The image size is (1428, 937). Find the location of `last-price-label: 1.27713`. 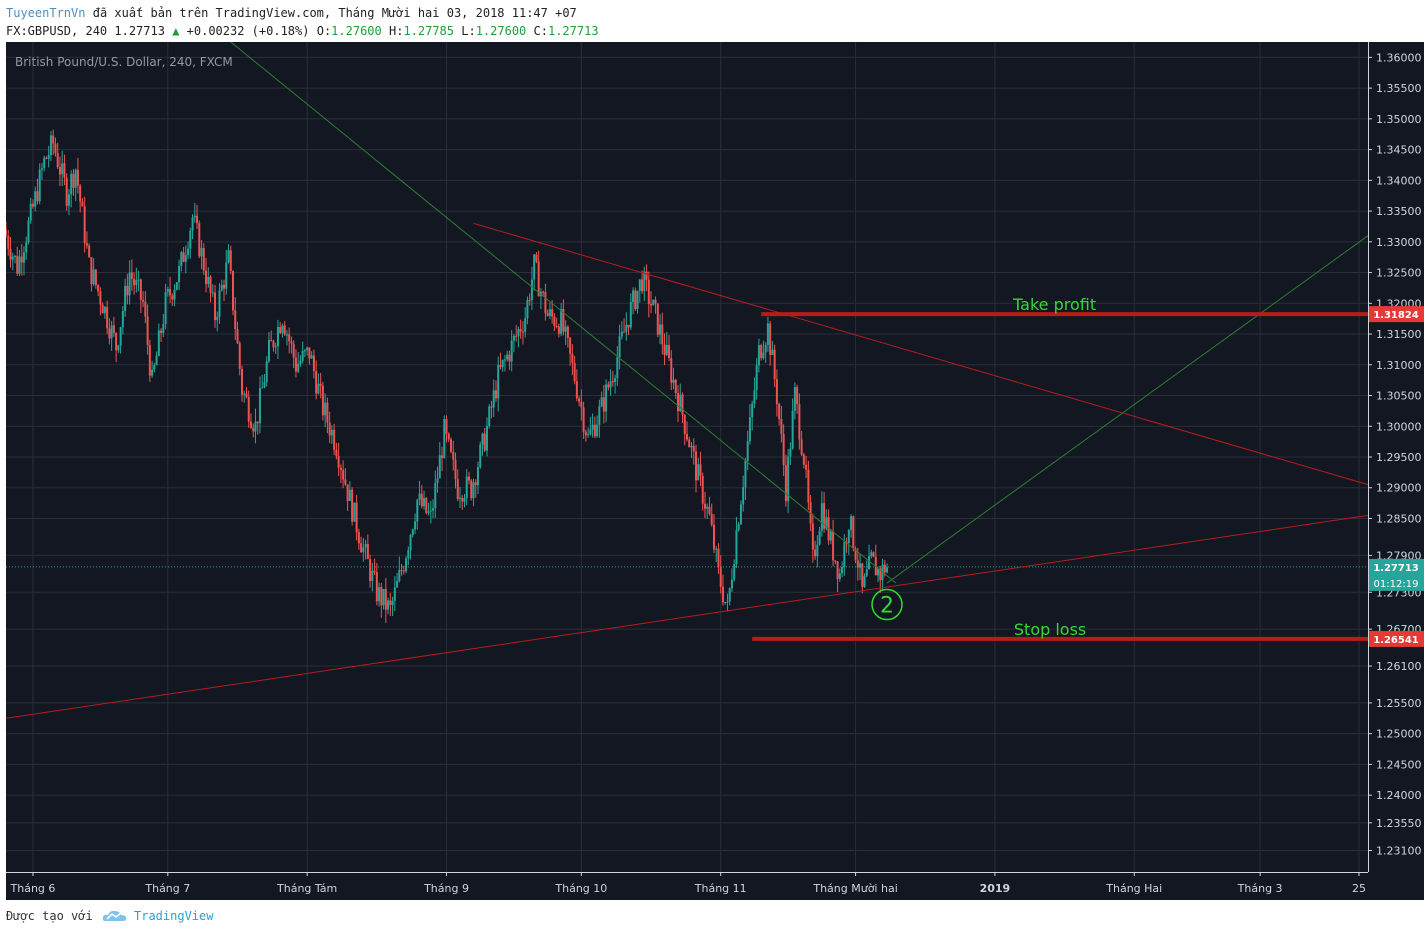

last-price-label: 1.27713 is located at coordinates (1396, 568).